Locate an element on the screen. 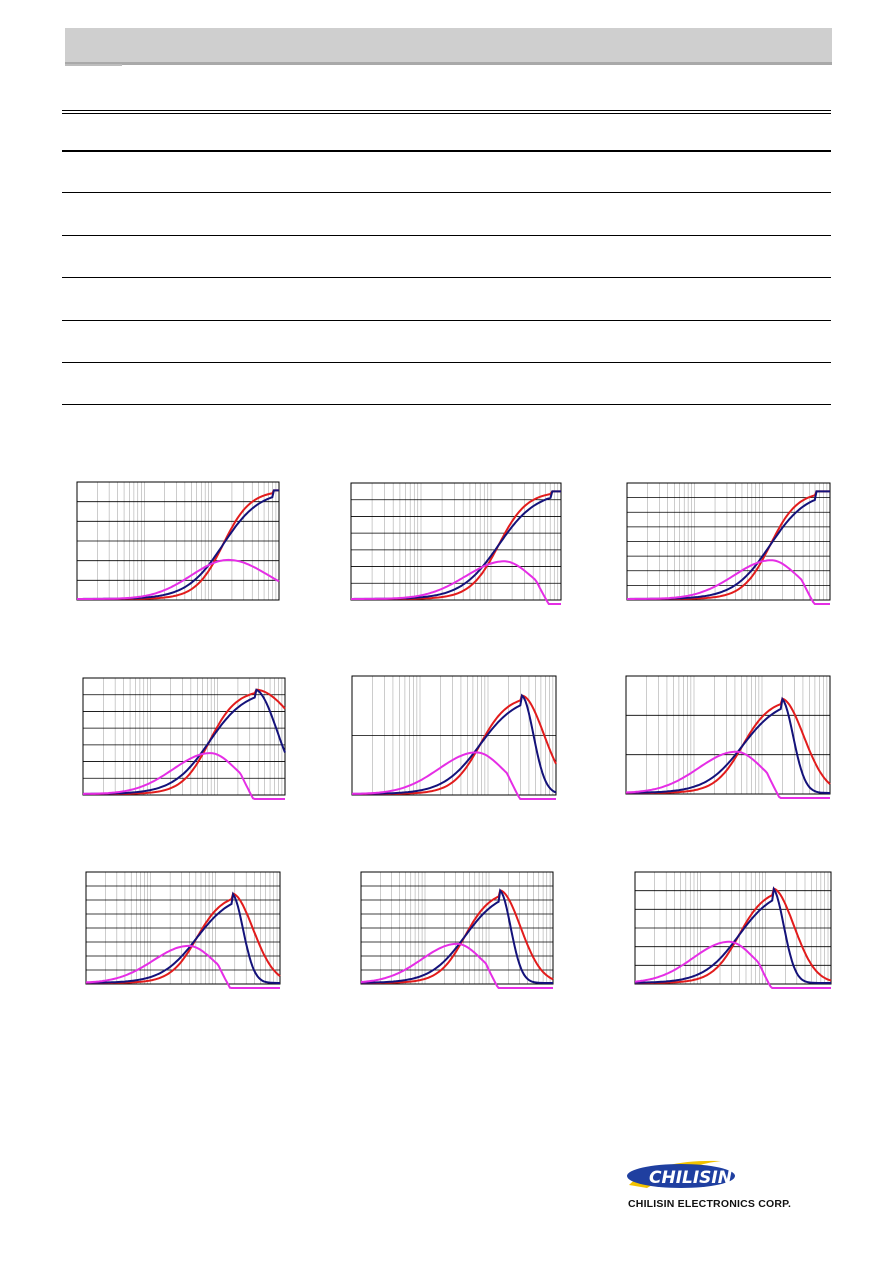 This screenshot has height=1263, width=893. header-banner is located at coordinates (448, 46).